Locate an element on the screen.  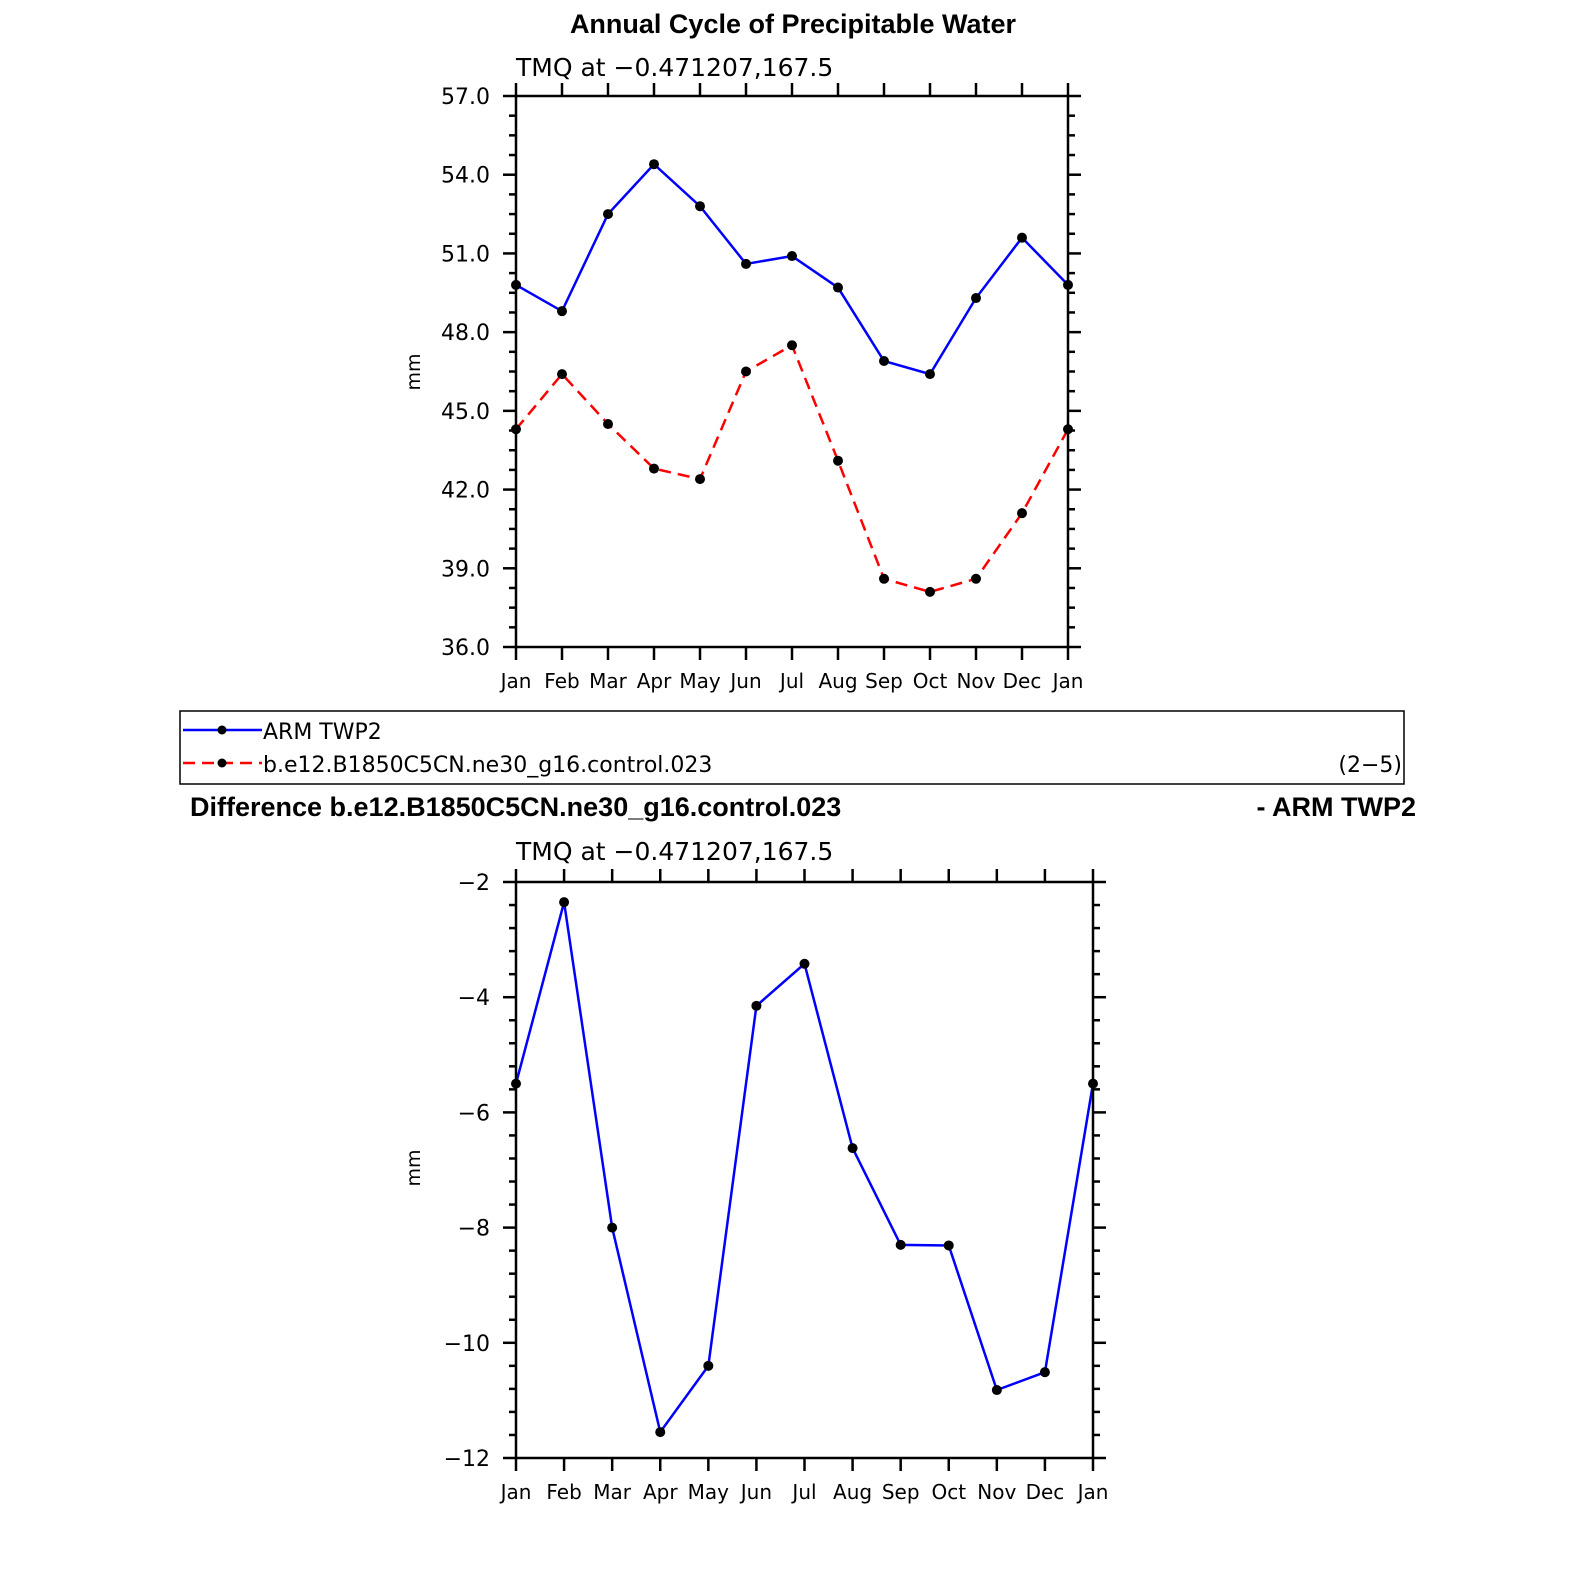
top-chart-frame is located at coordinates (792, 371).